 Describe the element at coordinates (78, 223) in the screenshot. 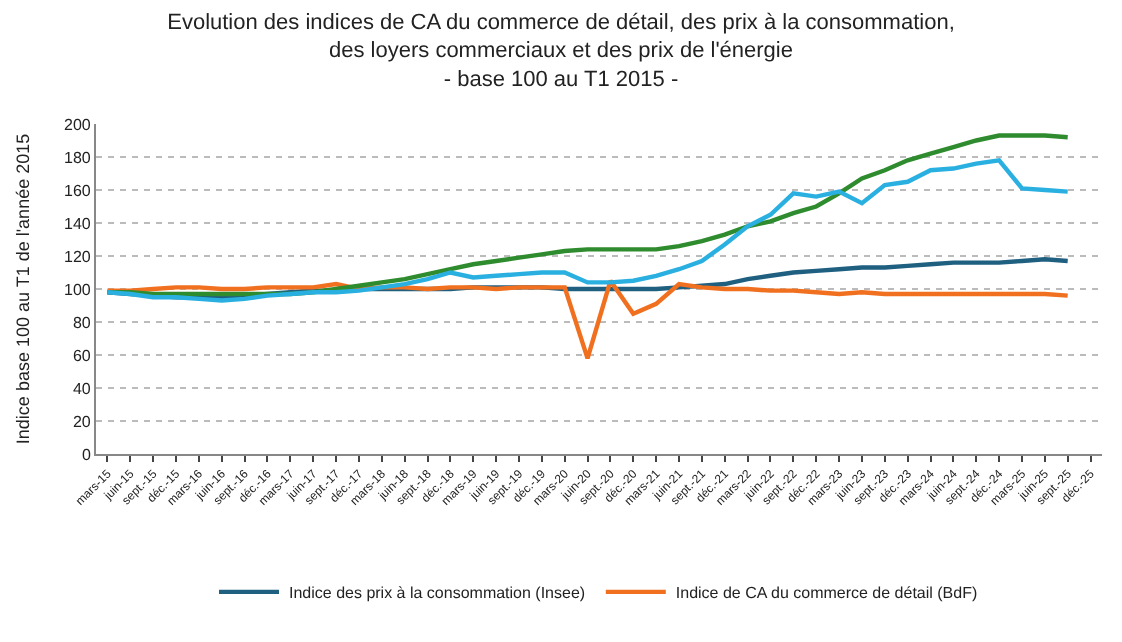

I see `y-tick-label: 140` at that location.